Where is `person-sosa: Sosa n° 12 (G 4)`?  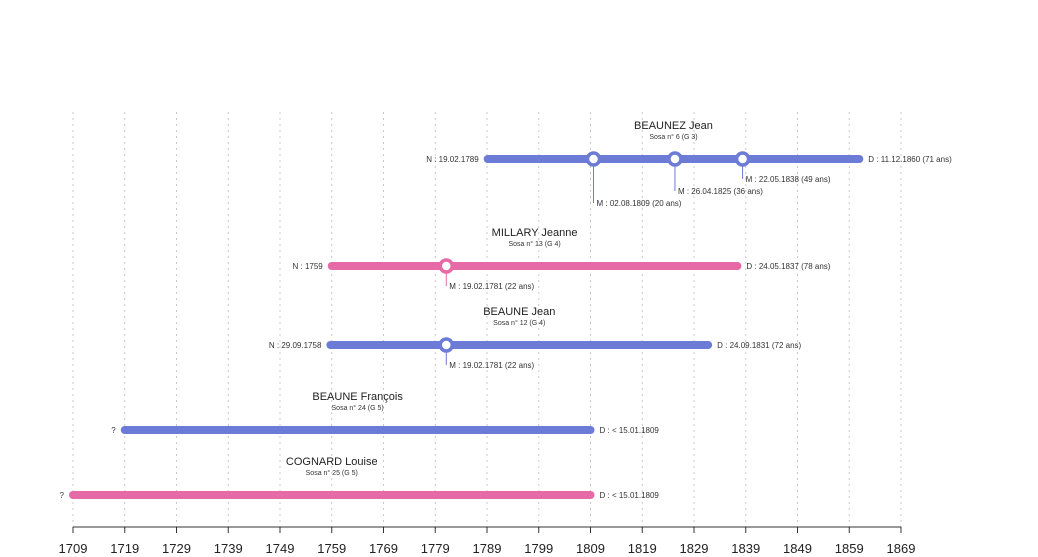
person-sosa: Sosa n° 12 (G 4) is located at coordinates (519, 323).